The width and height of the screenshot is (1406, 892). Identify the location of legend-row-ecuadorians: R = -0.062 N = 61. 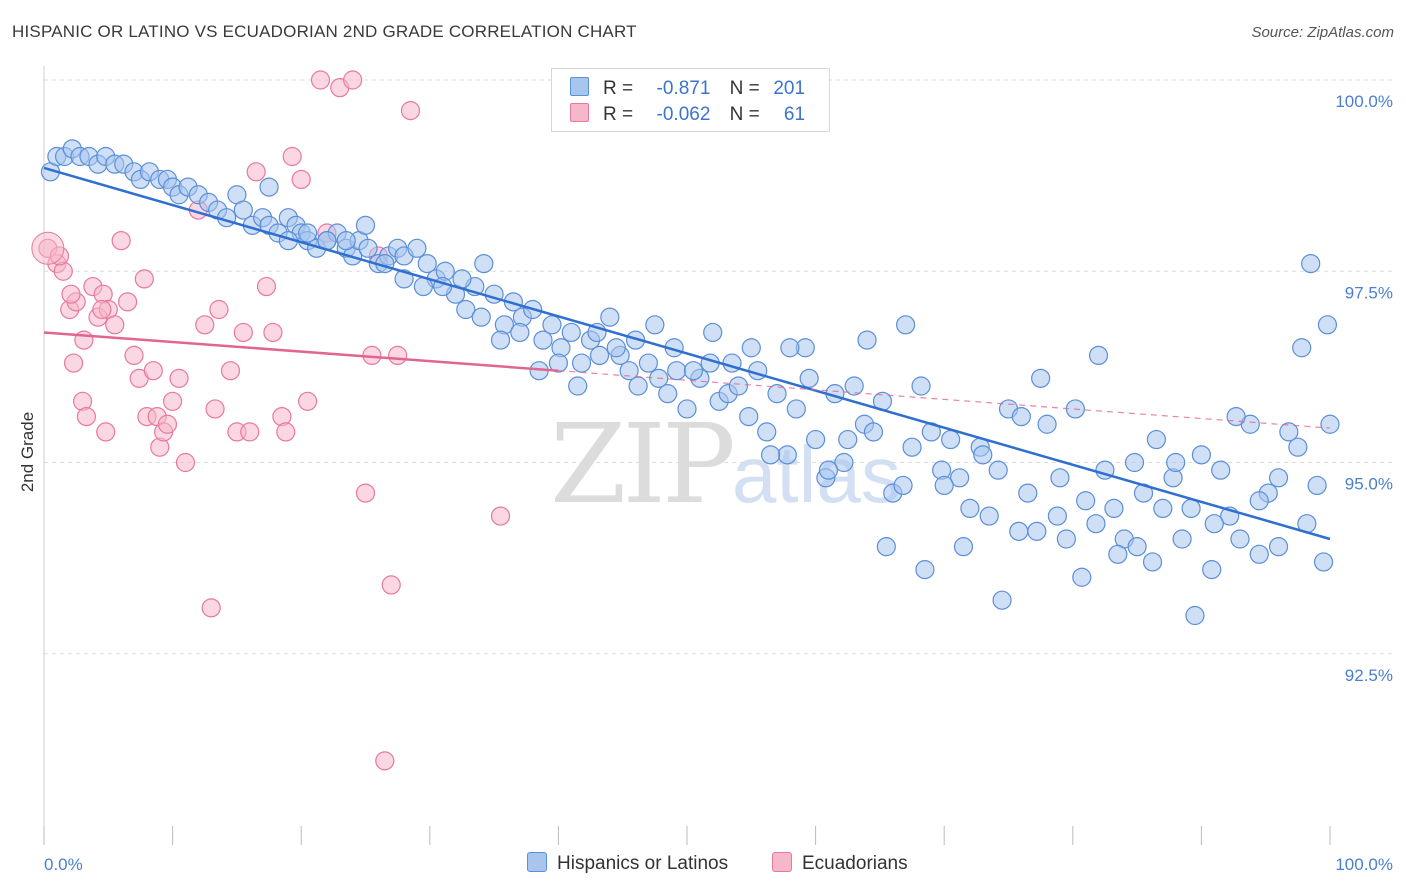
(687, 114).